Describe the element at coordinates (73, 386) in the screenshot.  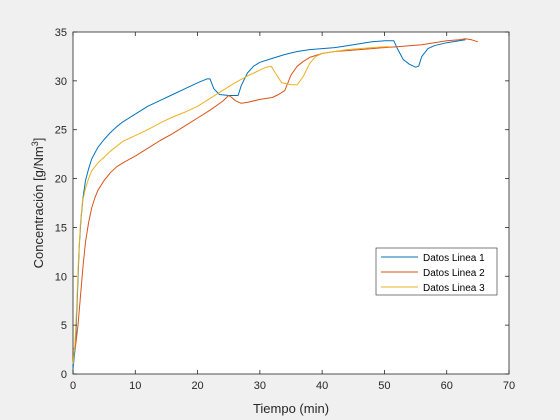
I see `x-tick-label: 0` at that location.